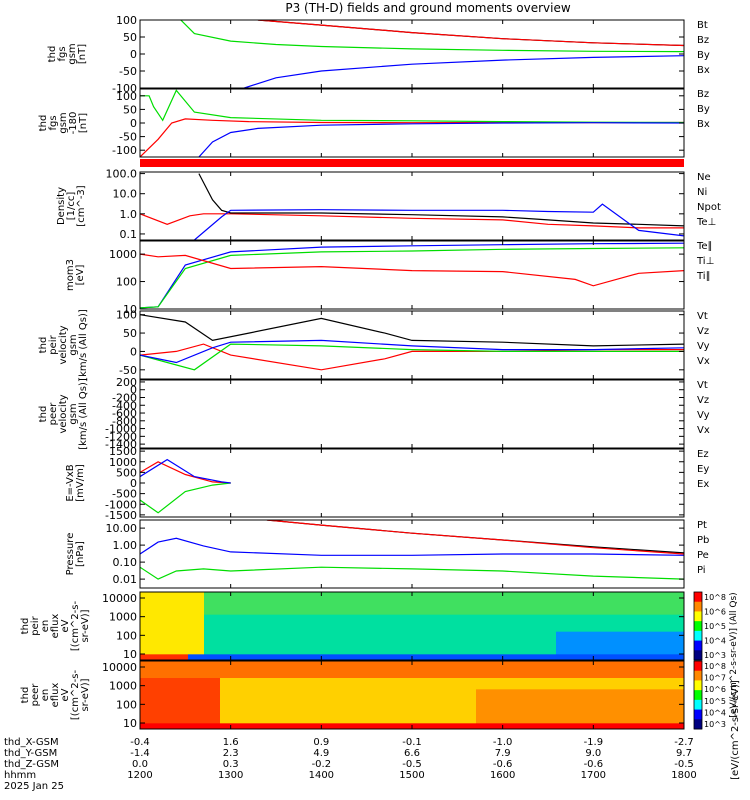 The image size is (750, 800). I want to click on y-tick-label: 0.1, so click(129, 234).